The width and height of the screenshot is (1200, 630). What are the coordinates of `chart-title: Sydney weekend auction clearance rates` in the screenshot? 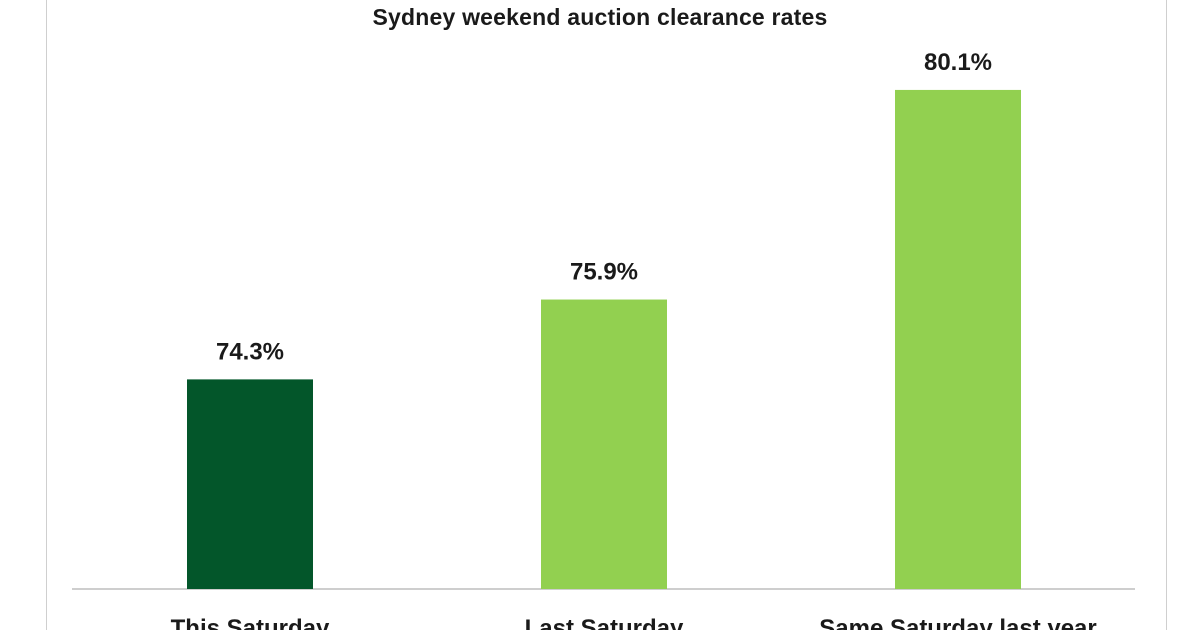 It's located at (600, 17).